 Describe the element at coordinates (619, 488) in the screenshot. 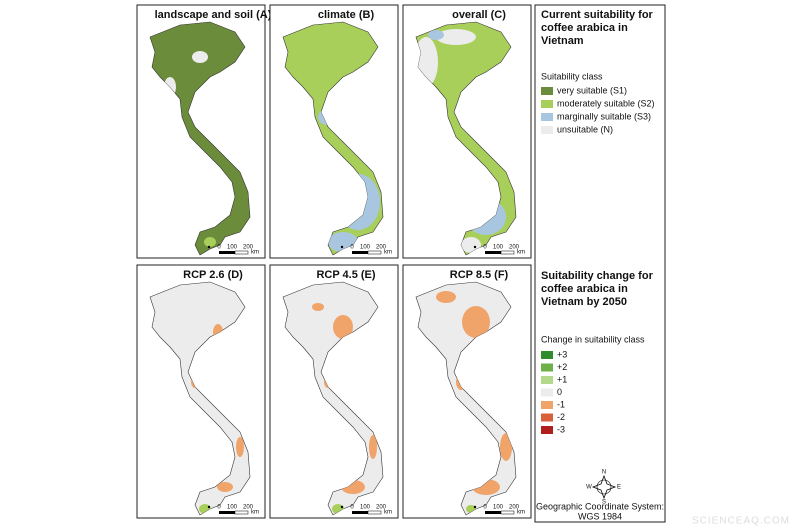

I see `compass-e: E` at that location.